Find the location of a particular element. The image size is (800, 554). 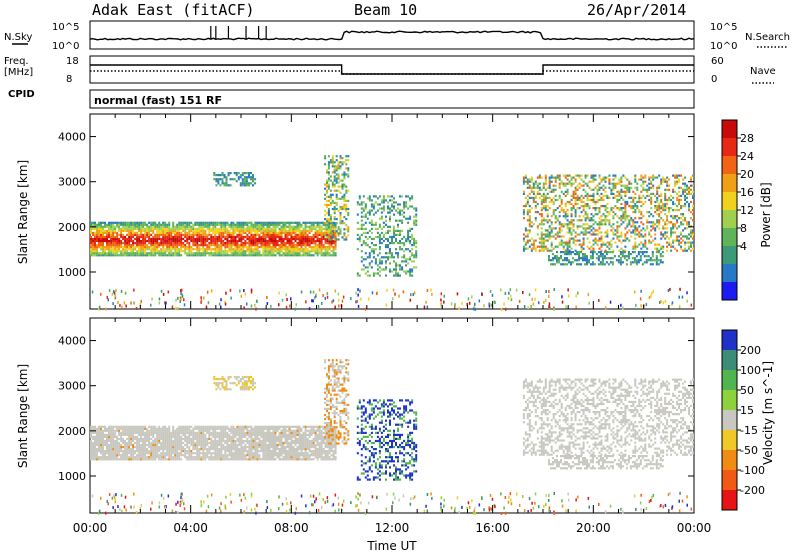

echo-cell-upper is located at coordinates (242, 173).